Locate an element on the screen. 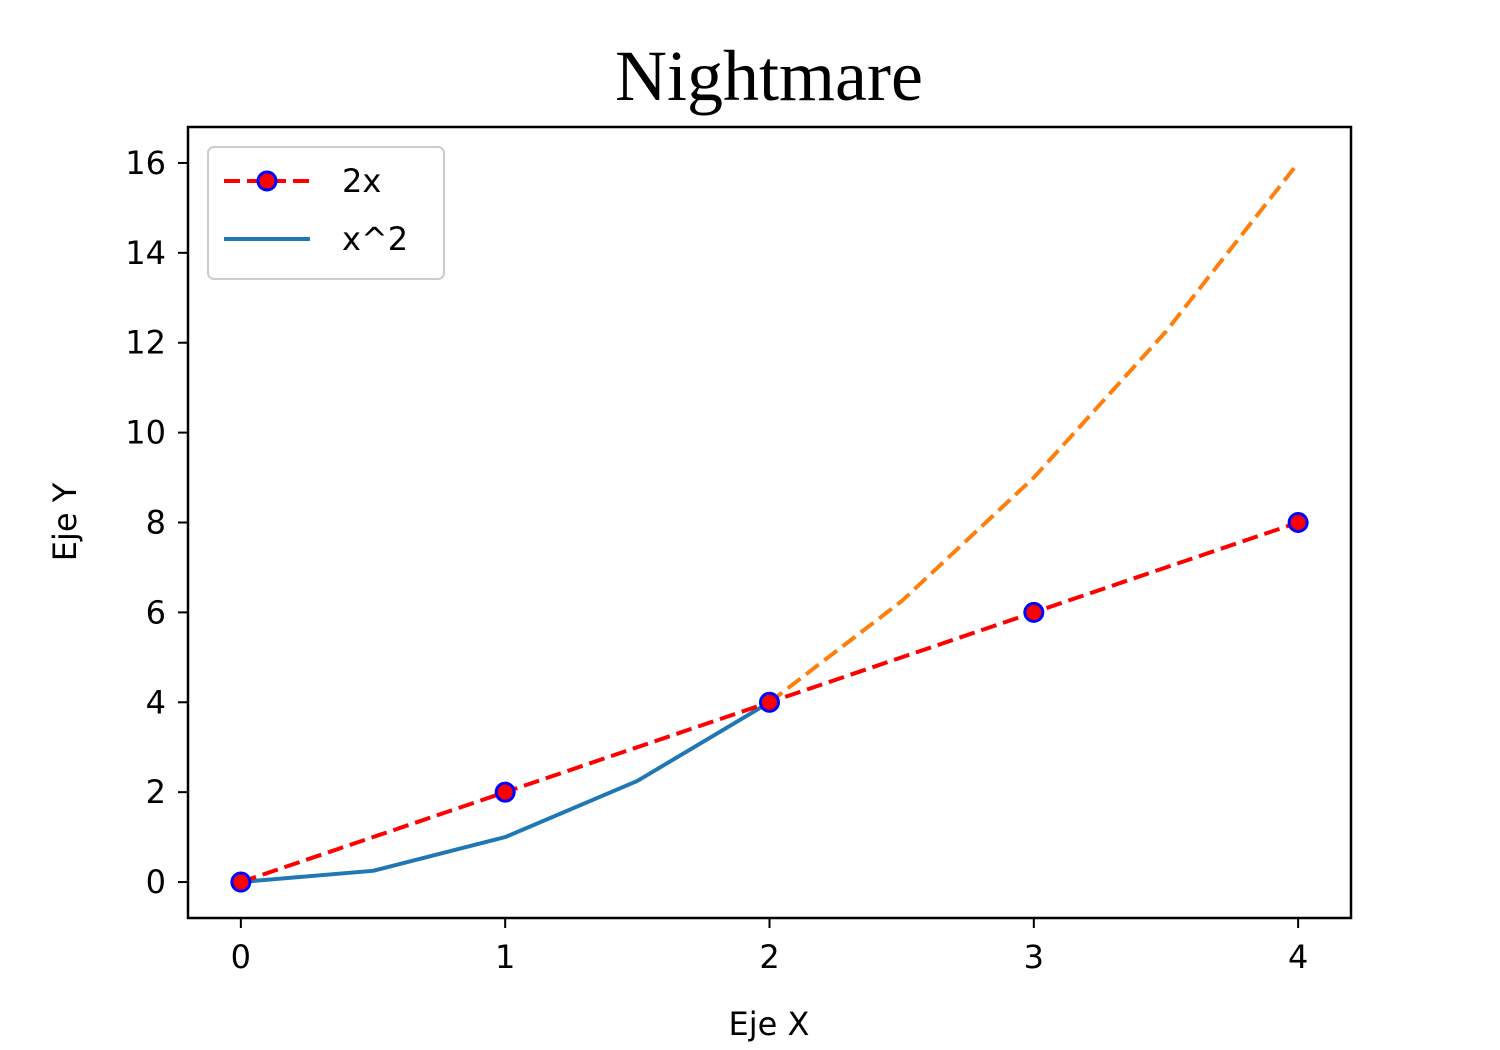 The image size is (1500, 1050). x-axis-label: Eje X is located at coordinates (769, 1024).